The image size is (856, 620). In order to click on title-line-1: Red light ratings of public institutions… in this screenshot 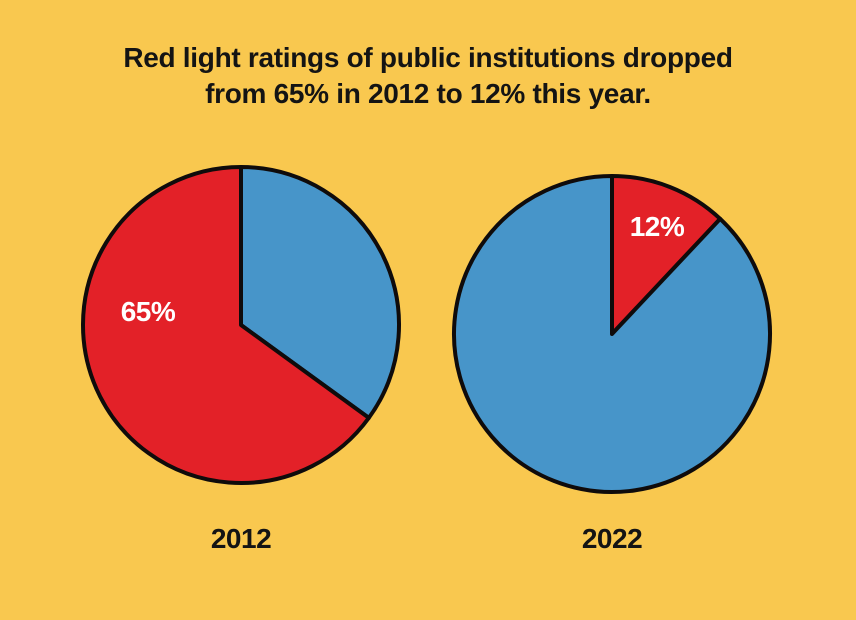, I will do `click(428, 57)`.